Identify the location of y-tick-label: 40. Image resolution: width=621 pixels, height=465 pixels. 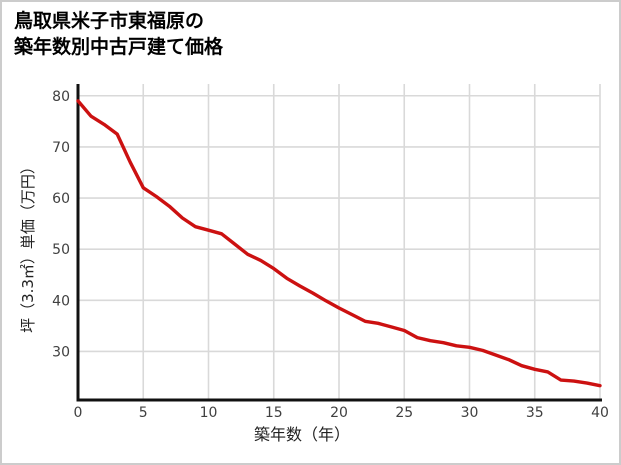
(61, 301).